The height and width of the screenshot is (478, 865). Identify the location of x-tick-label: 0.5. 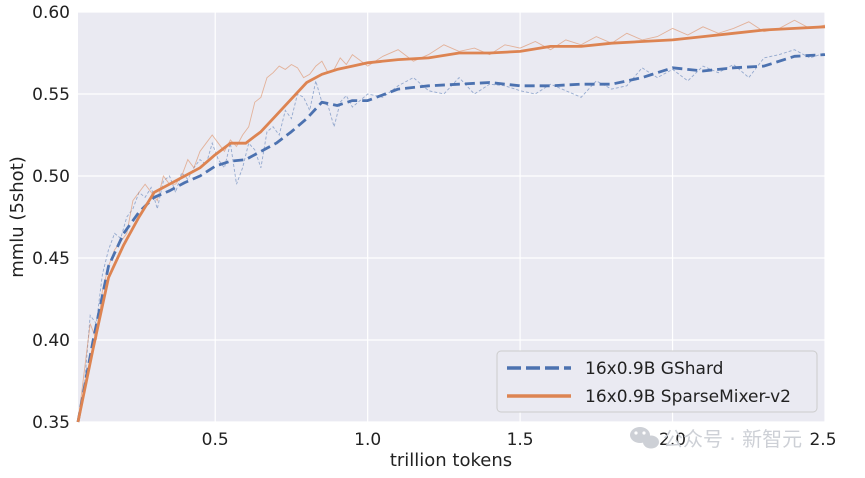
(215, 440).